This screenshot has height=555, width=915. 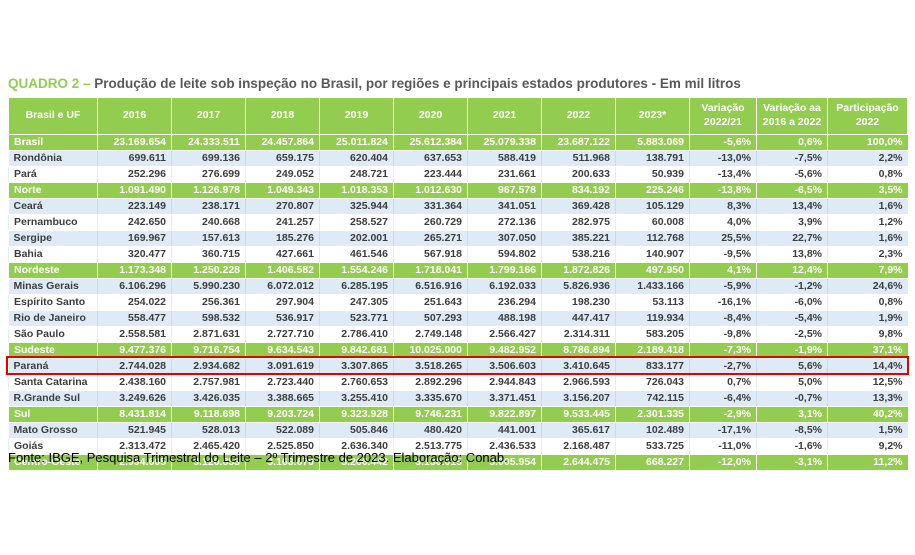 I want to click on value-cell: 480.420, so click(x=430, y=430).